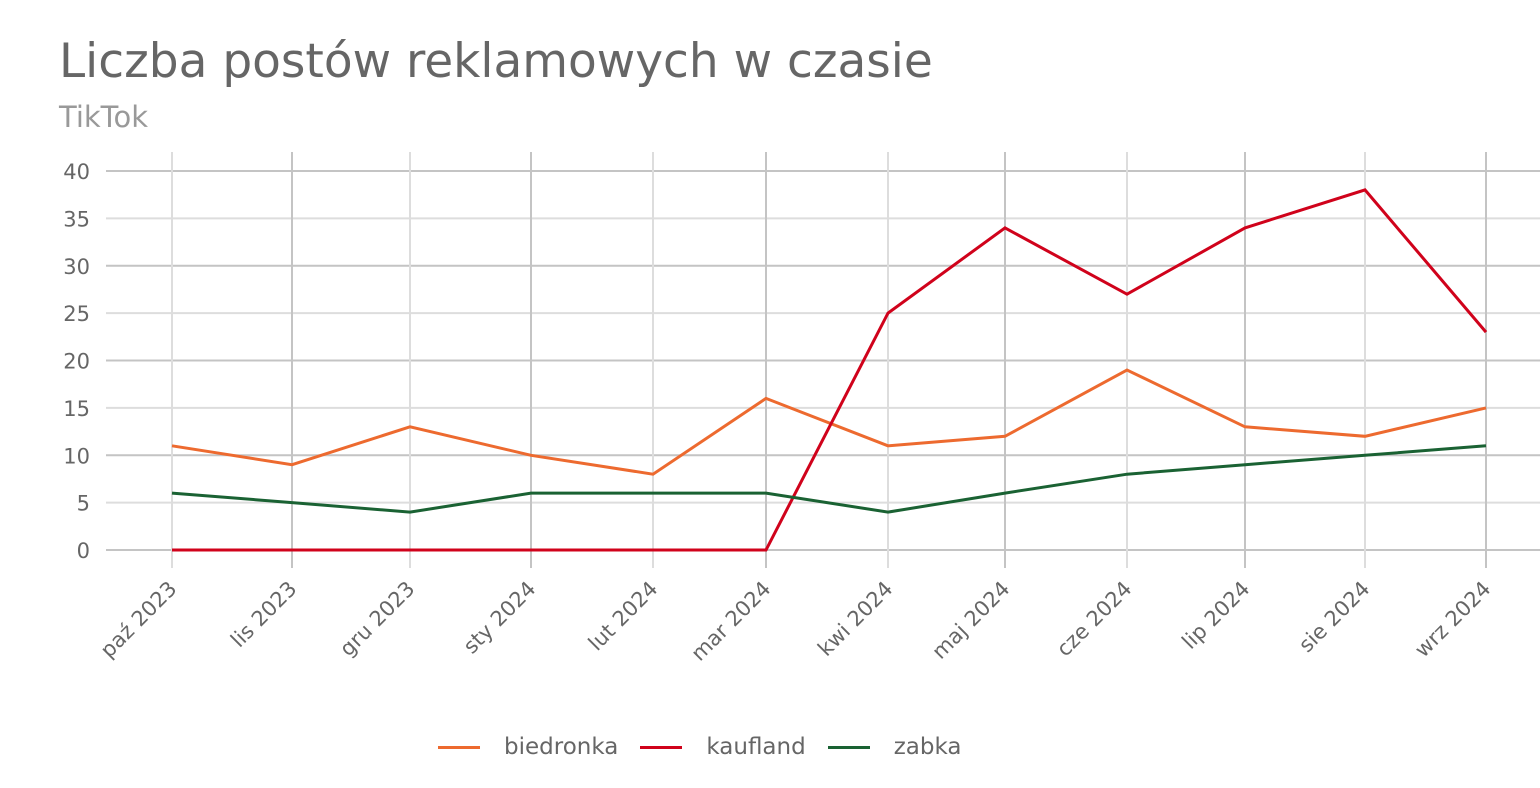 The width and height of the screenshot is (1540, 788). What do you see at coordinates (927, 747) in the screenshot?
I see `legend-label-zabka: zabka` at bounding box center [927, 747].